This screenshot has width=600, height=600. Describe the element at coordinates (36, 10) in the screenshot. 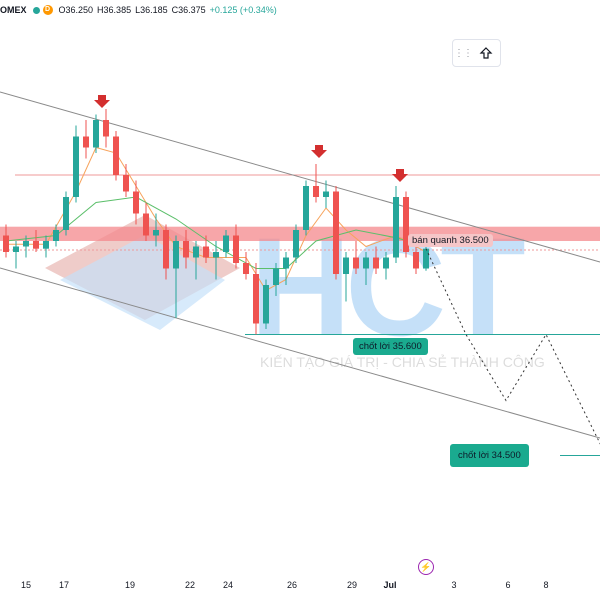

I see `market-status-icon` at that location.